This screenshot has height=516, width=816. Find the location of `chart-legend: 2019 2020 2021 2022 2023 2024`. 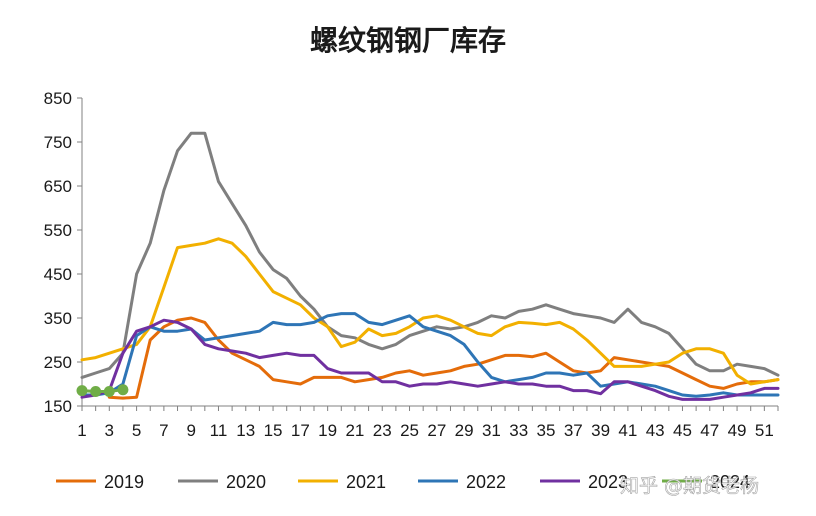

chart-legend: 2019 2020 2021 2022 2023 2024 is located at coordinates (403, 482).